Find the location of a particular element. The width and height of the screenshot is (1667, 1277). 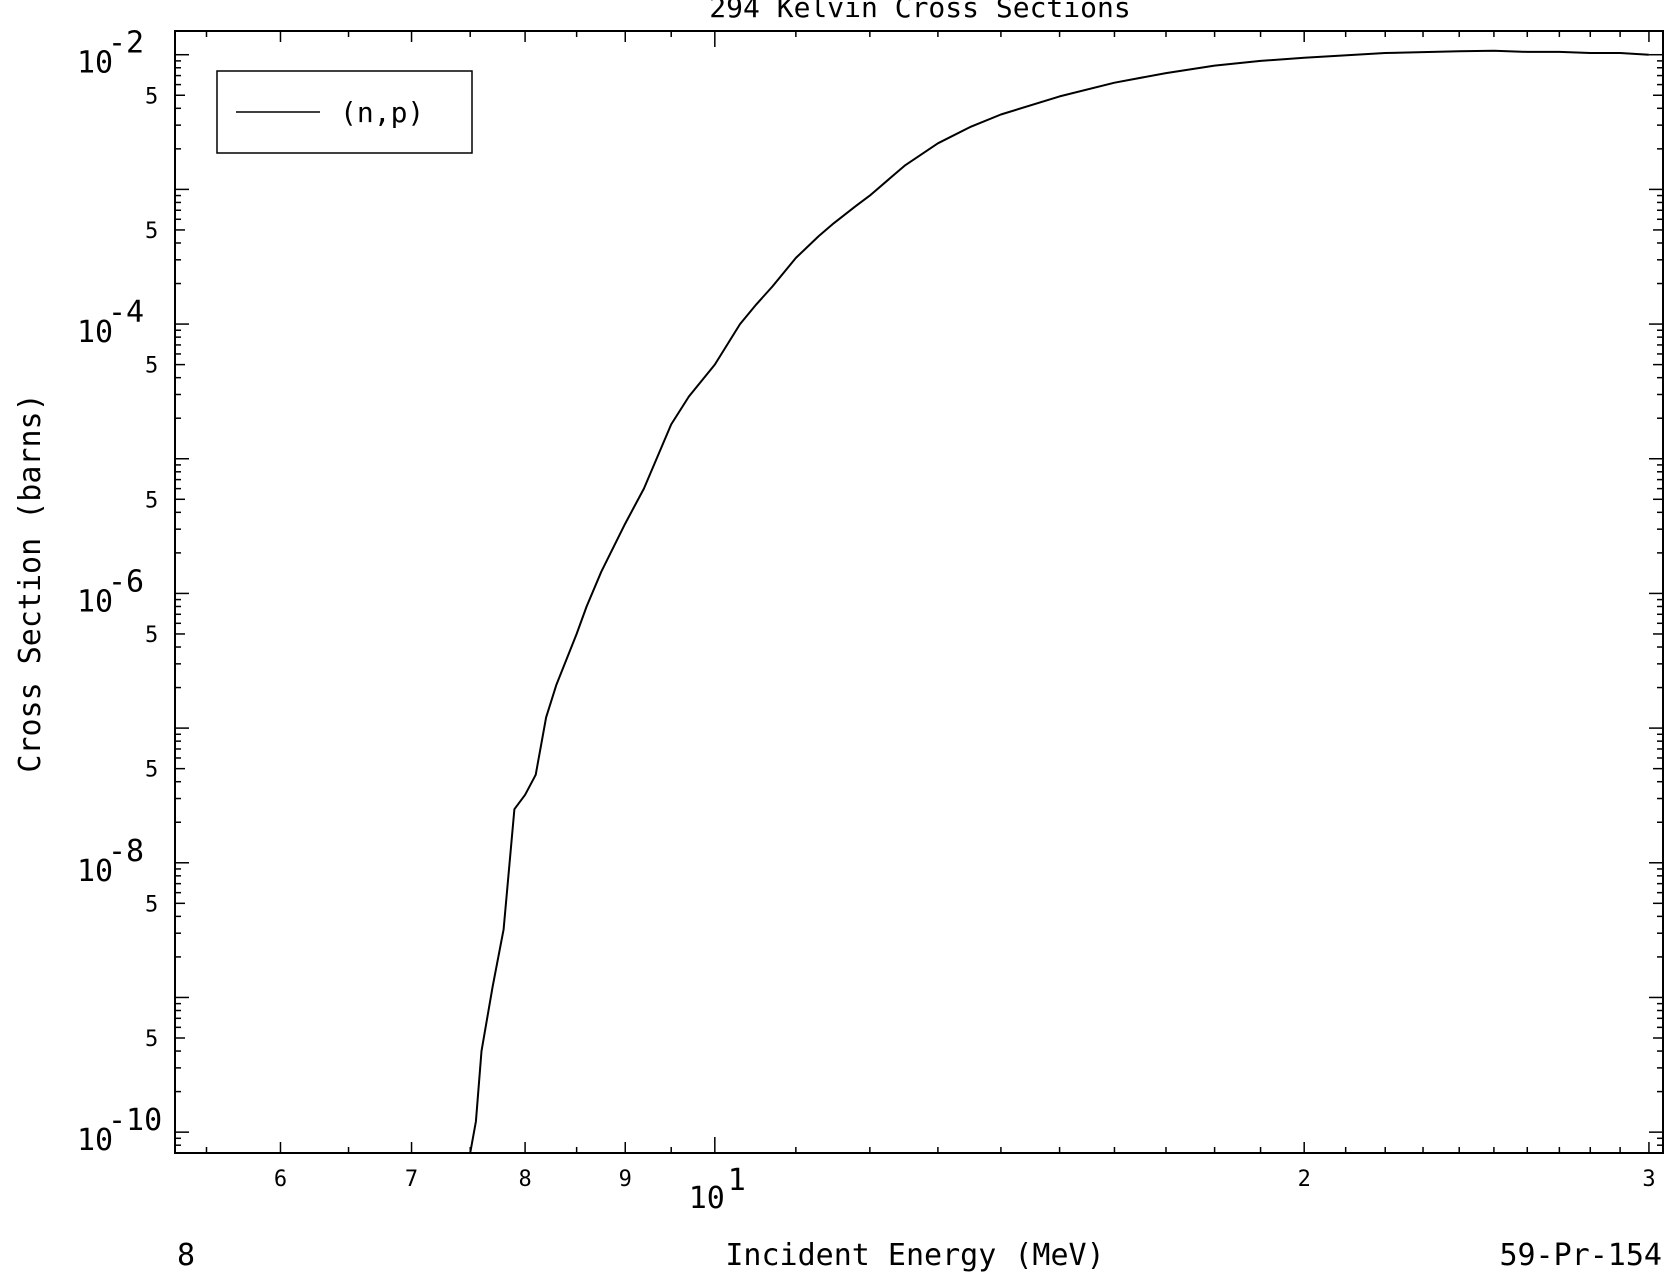

x-tick-label-exponent: 1 is located at coordinates (737, 1180).